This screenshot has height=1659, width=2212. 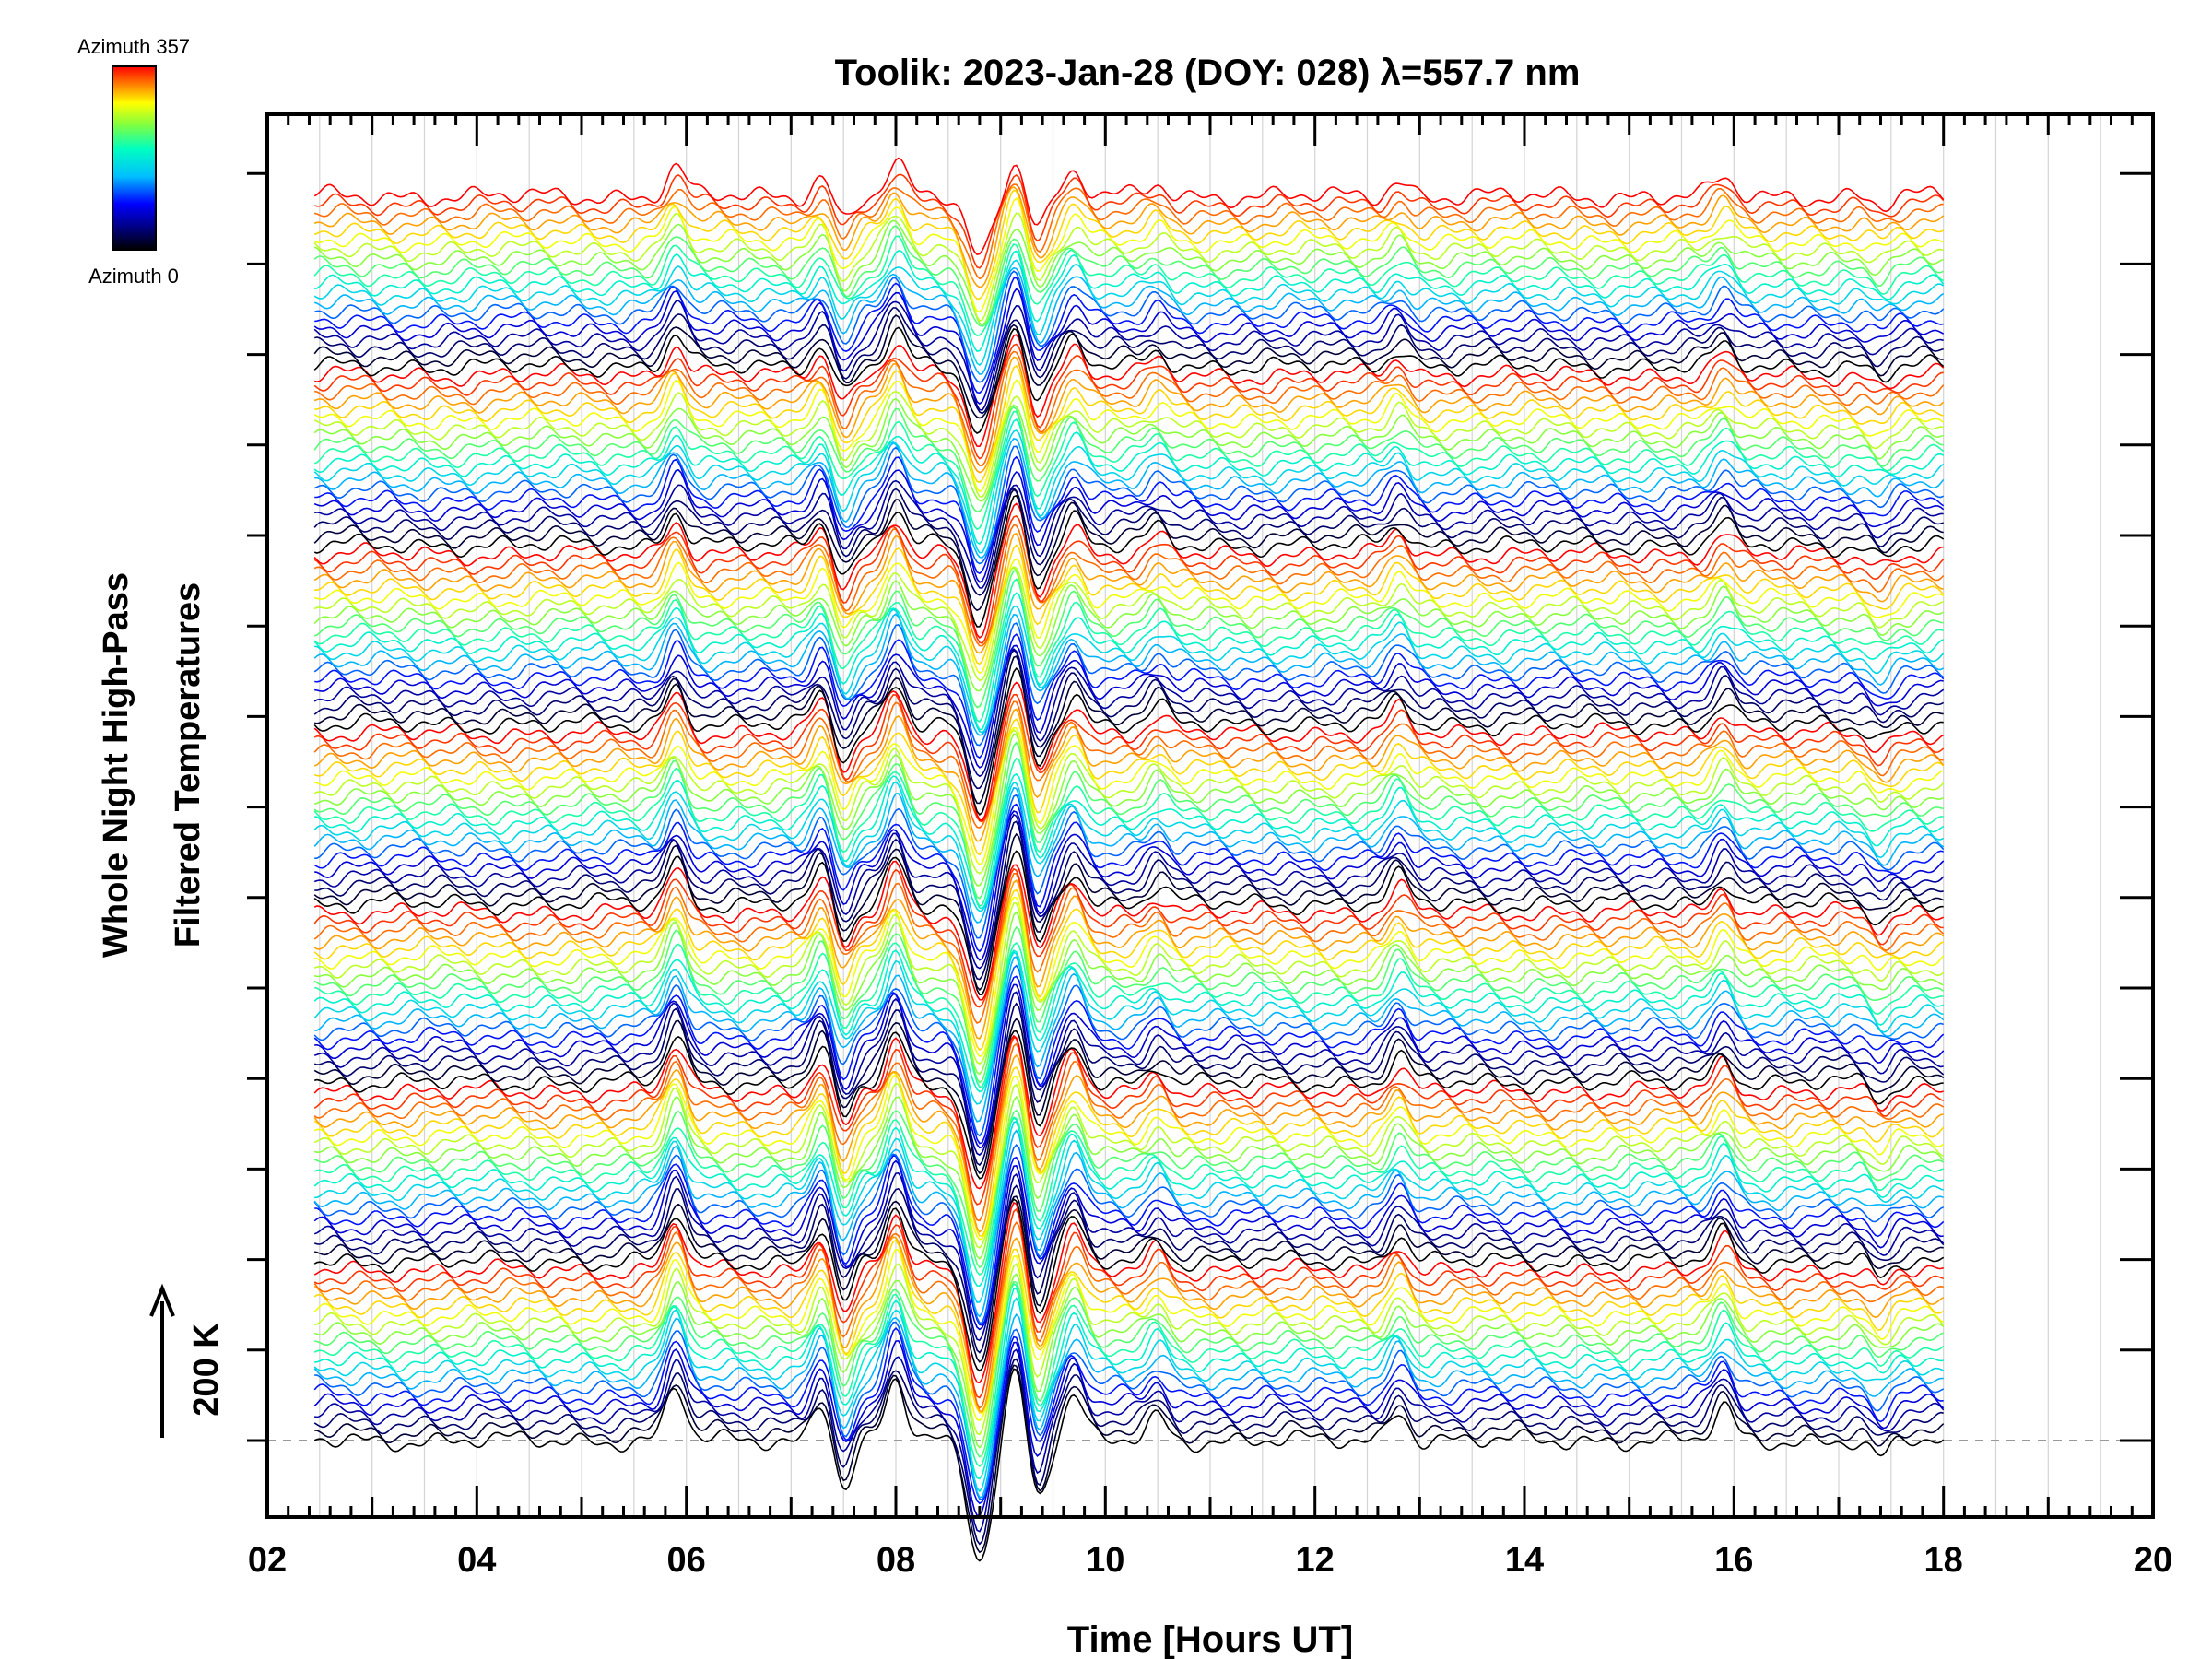 What do you see at coordinates (686, 1560) in the screenshot?
I see `x-tick-label: 06` at bounding box center [686, 1560].